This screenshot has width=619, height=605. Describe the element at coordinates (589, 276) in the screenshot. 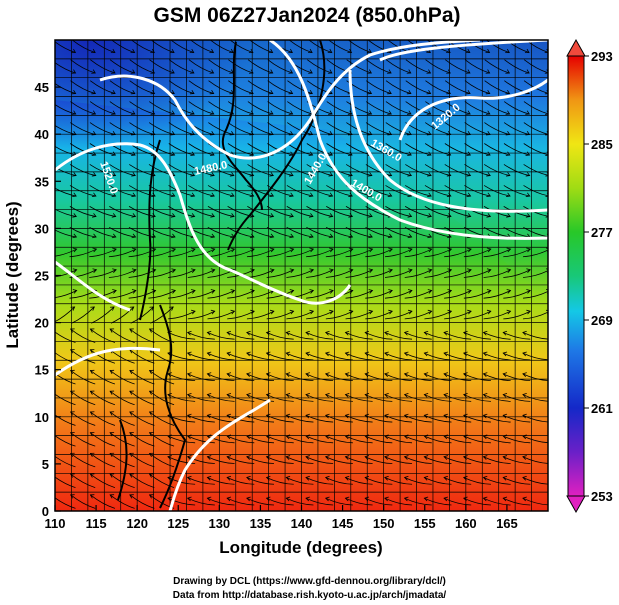

I see `colorbar: 253 261 269 277 285 293` at that location.